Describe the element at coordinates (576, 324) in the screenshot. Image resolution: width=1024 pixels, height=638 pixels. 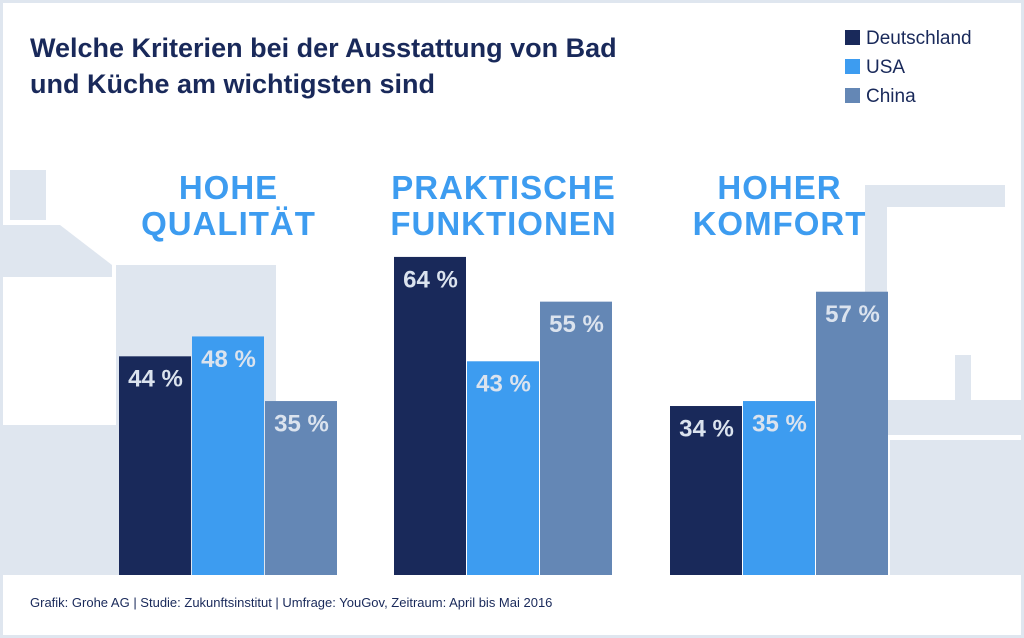
I see `value-label: 55 %` at that location.